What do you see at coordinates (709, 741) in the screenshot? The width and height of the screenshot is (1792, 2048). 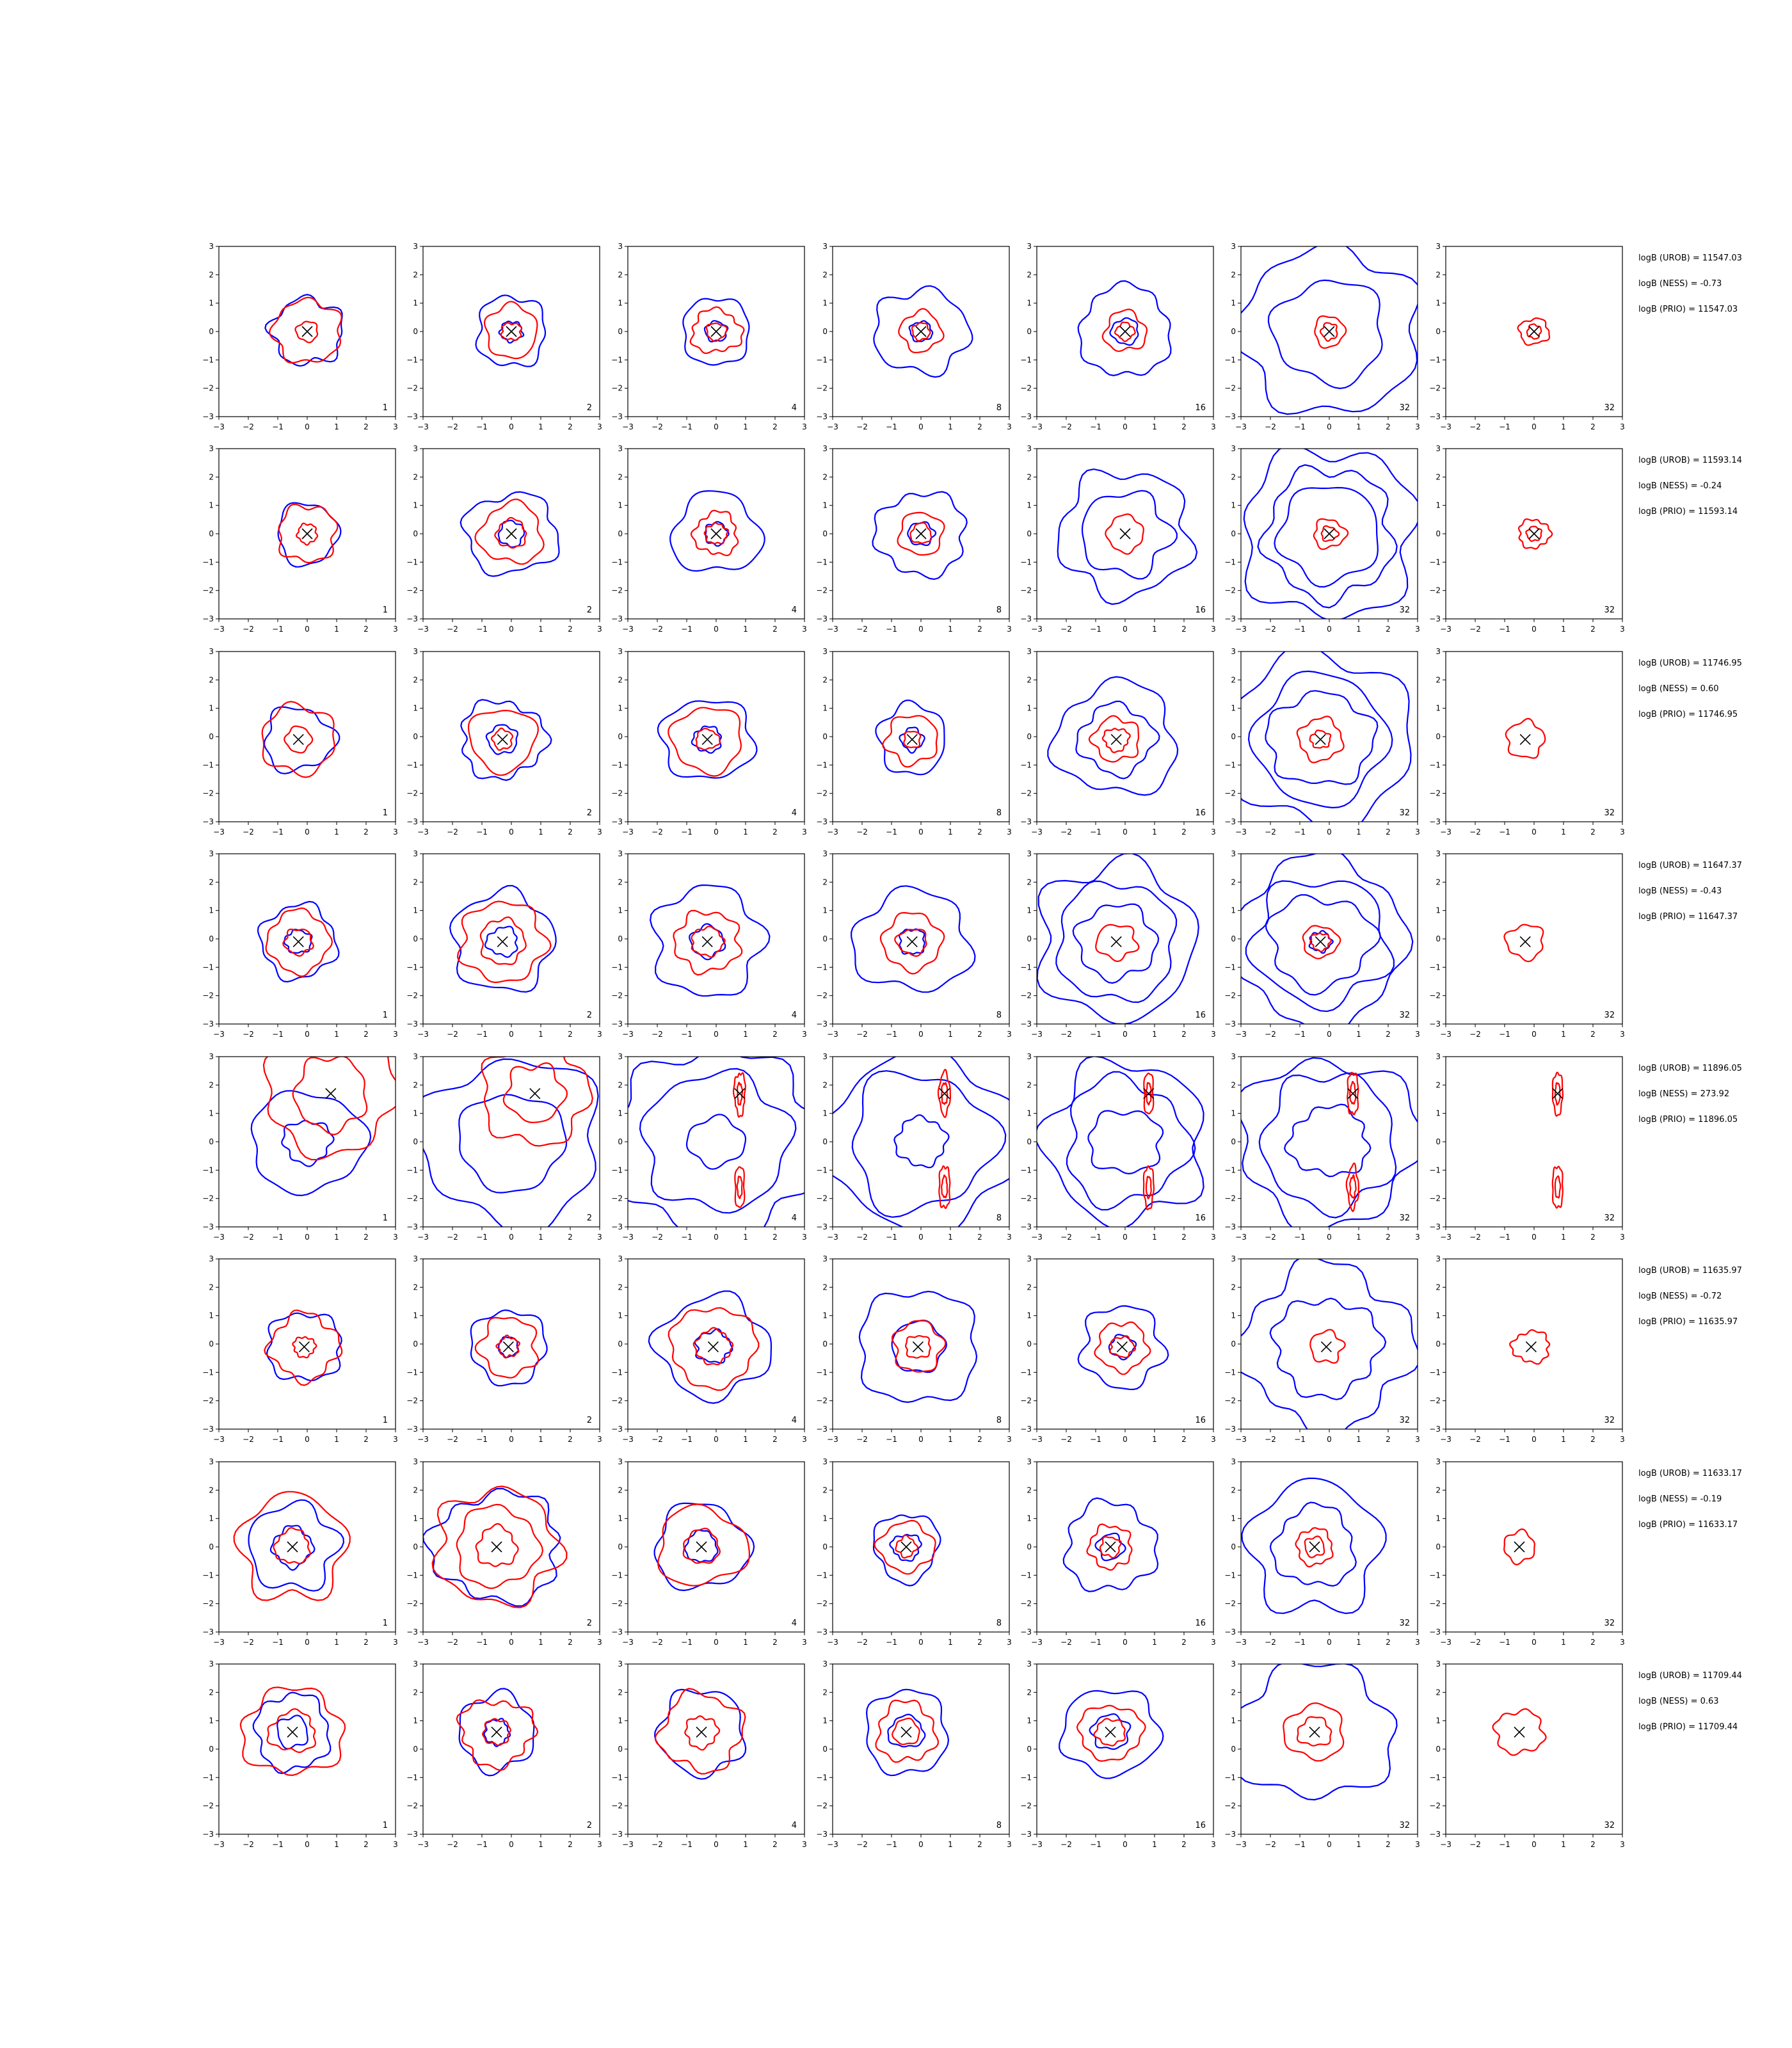 I see `panel-r3-c3: −3 −2 −1 0 1 2 3 −3 −2 −1 0 1 2 3 4` at bounding box center [709, 741].